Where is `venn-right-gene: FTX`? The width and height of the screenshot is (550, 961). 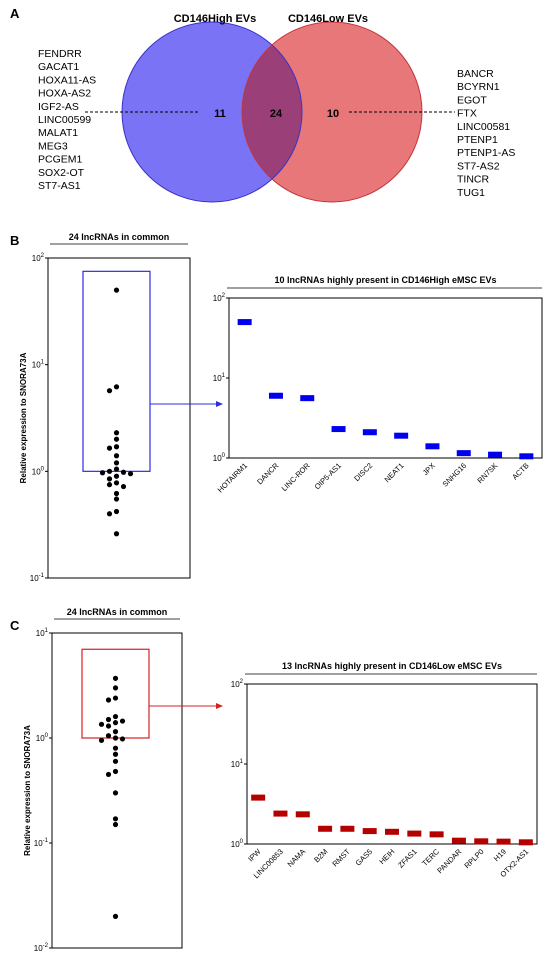
venn-right-gene: FTX is located at coordinates (467, 114).